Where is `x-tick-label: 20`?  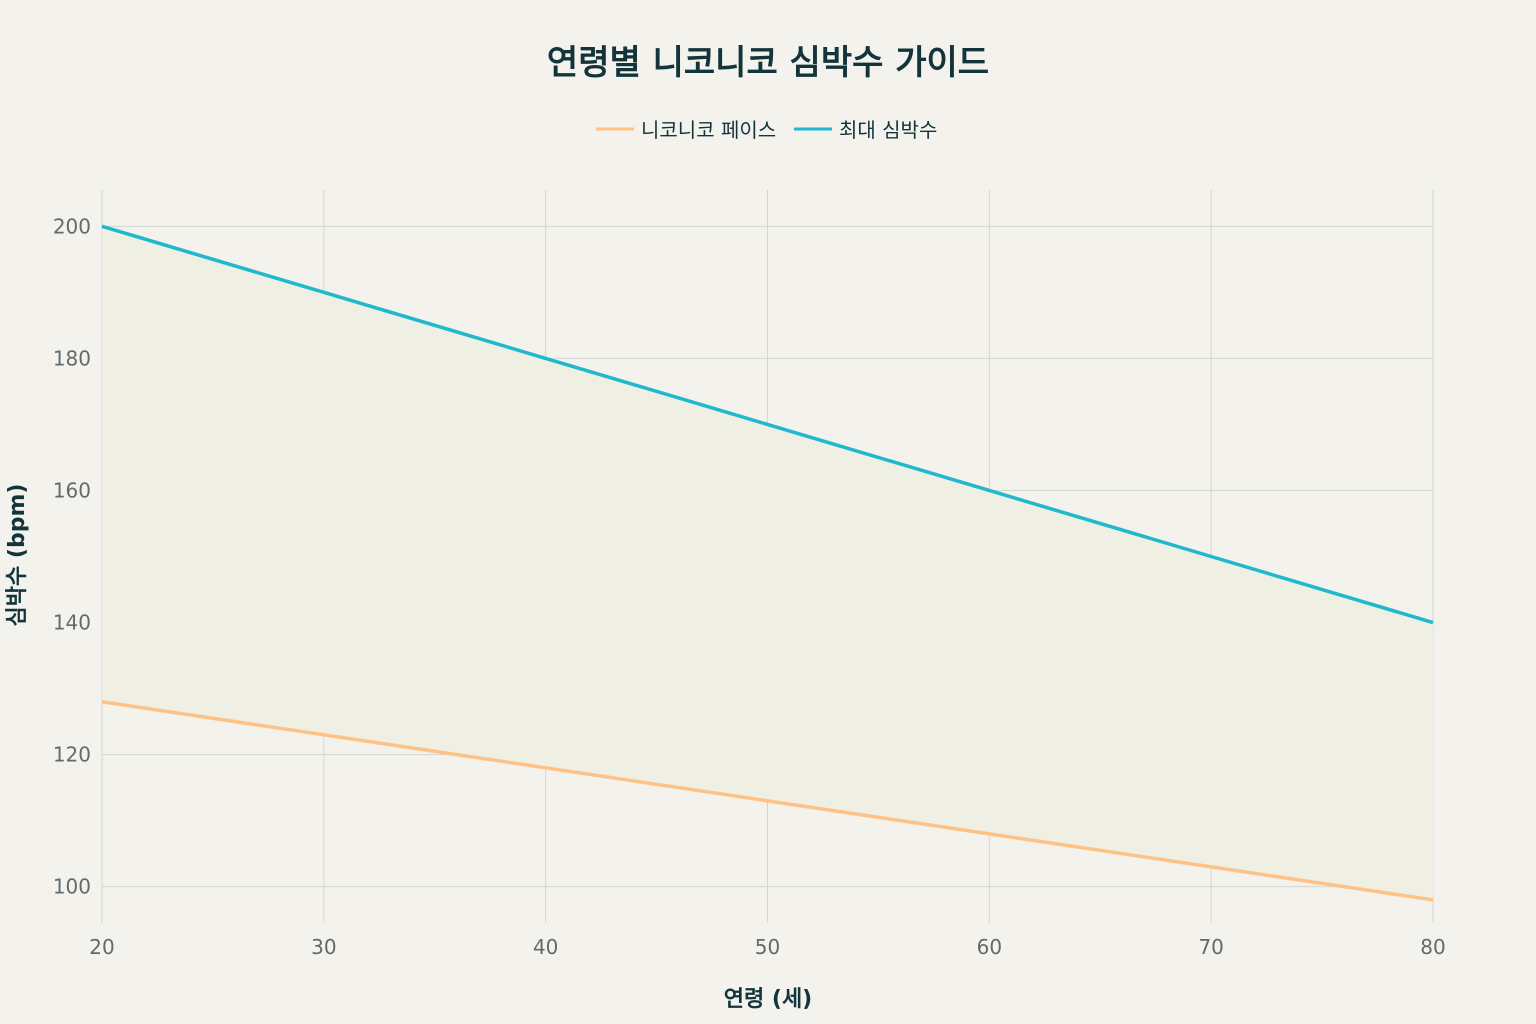
x-tick-label: 20 is located at coordinates (101, 947).